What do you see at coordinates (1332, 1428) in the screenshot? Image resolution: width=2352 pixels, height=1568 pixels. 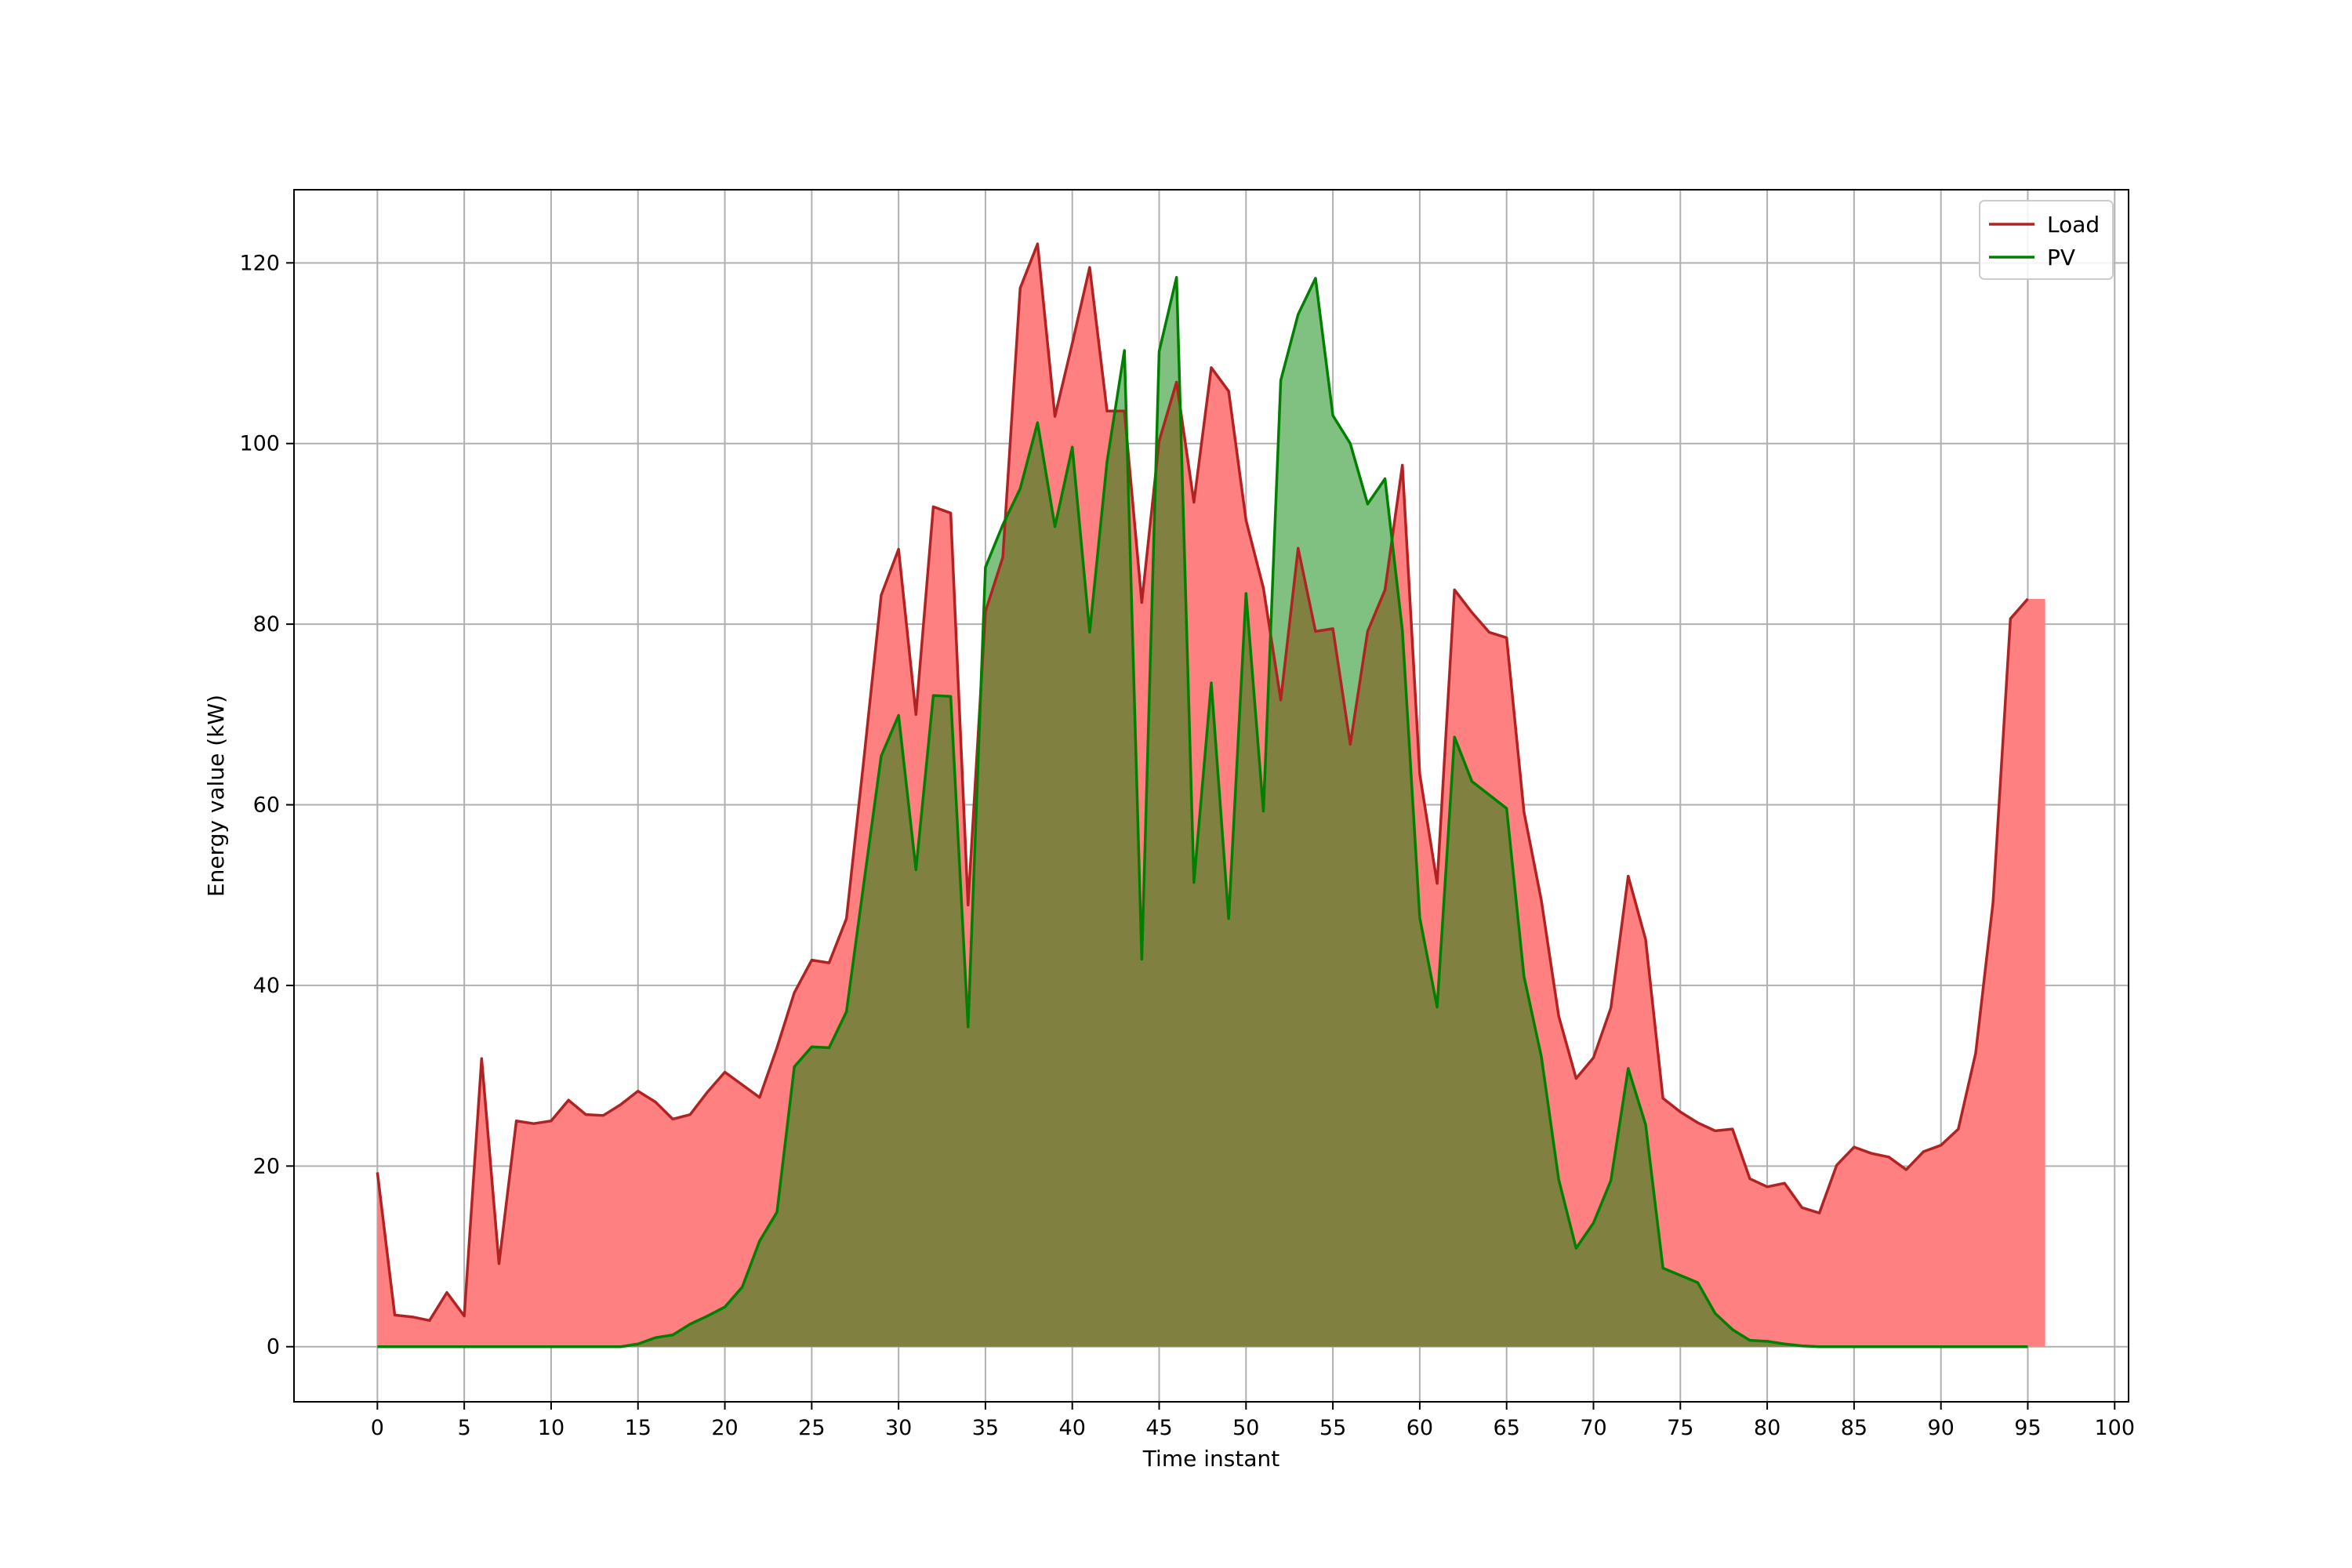 I see `x-tick-label: 55` at bounding box center [1332, 1428].